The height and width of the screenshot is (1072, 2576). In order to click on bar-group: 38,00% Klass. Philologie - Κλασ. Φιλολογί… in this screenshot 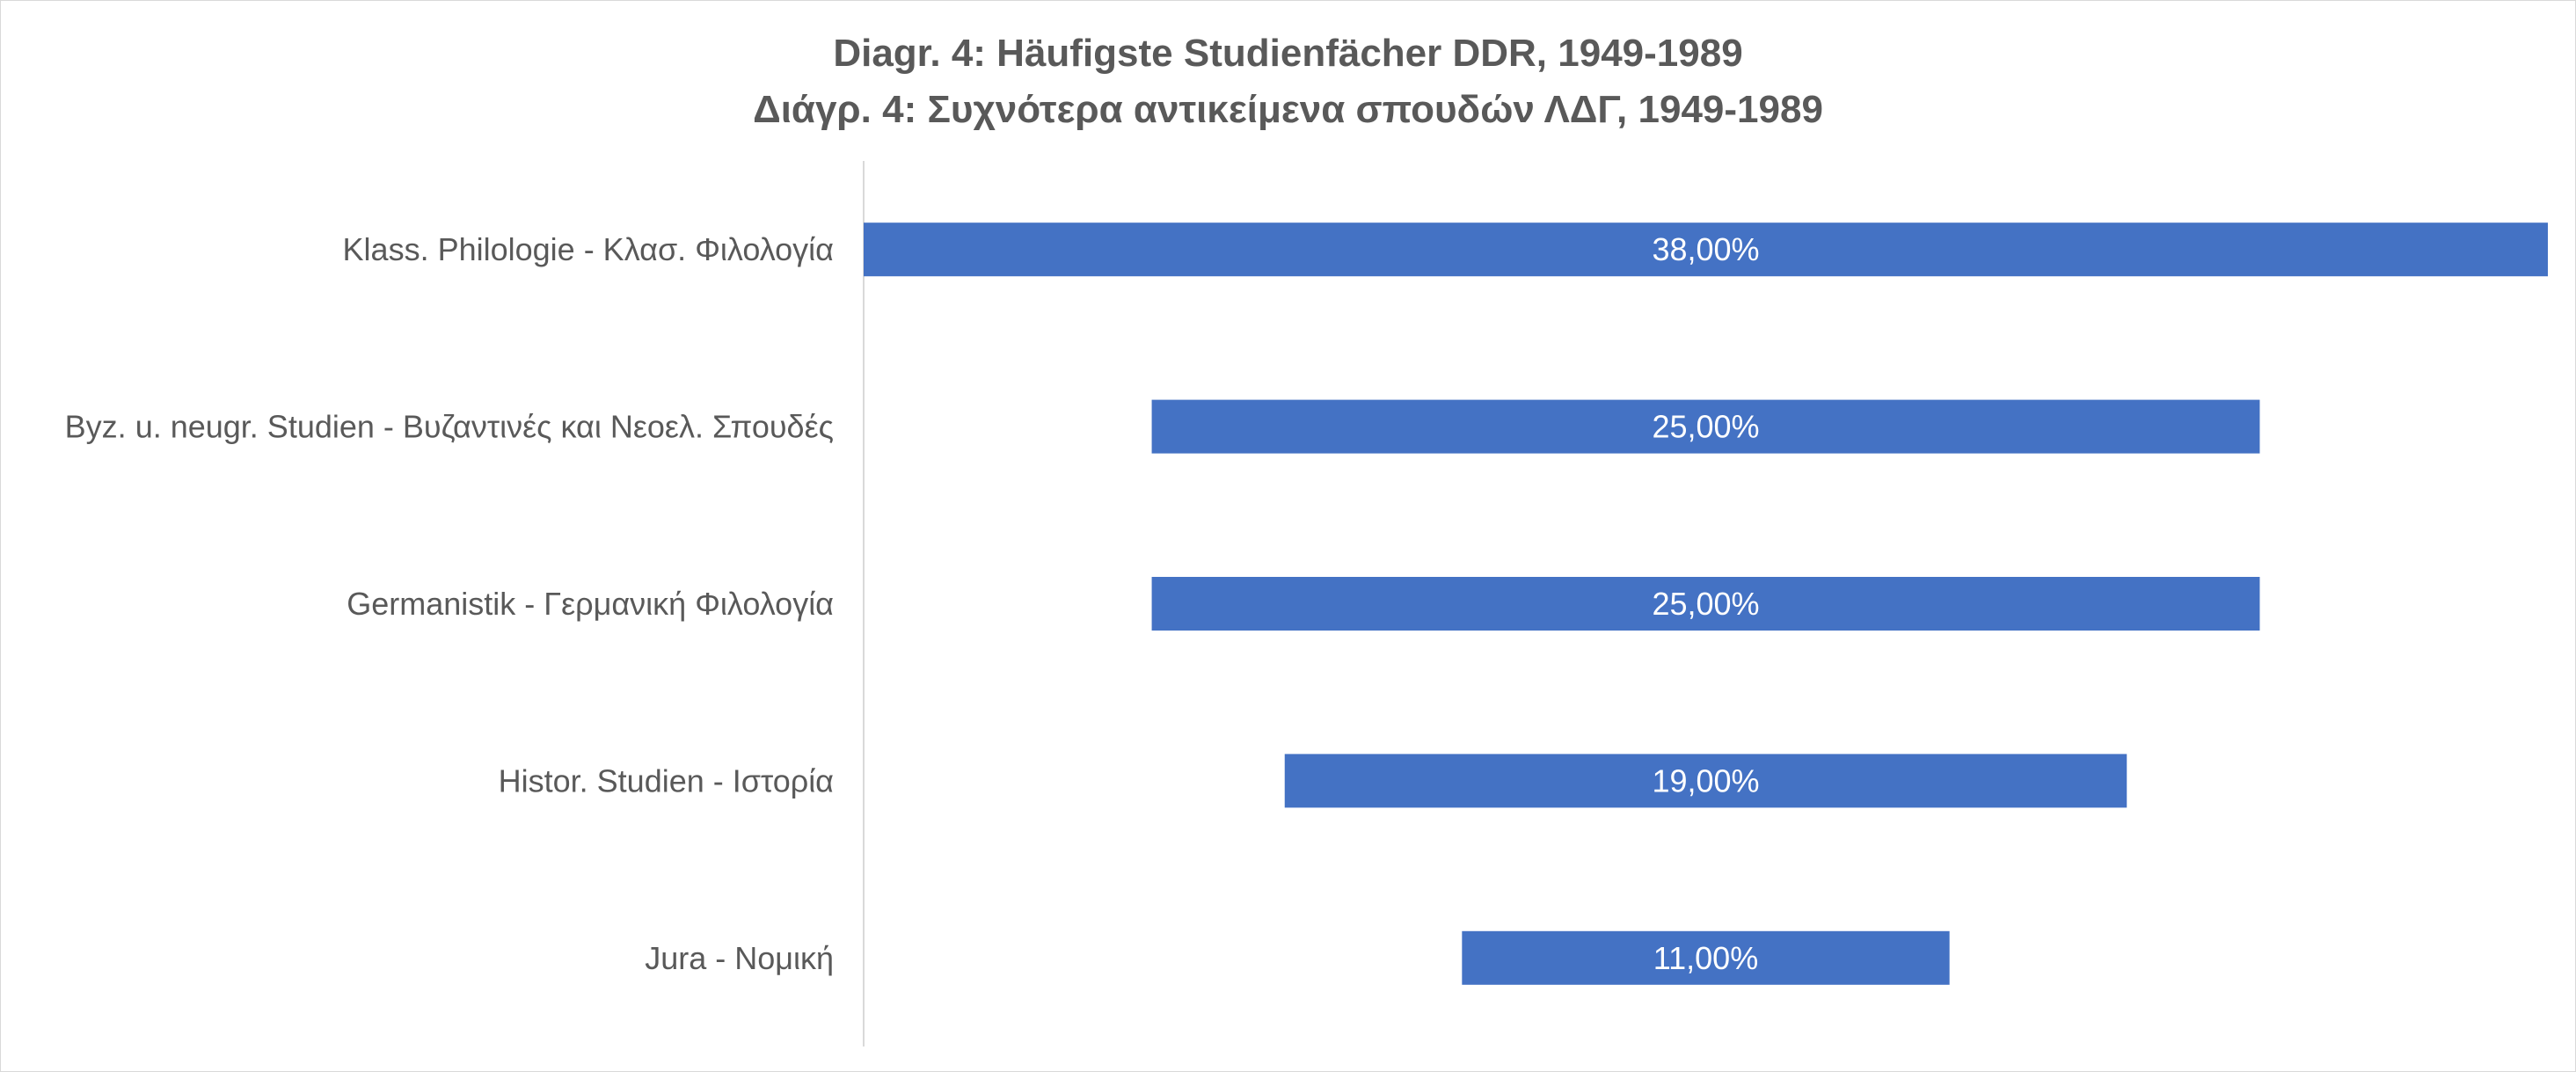, I will do `click(1445, 249)`.